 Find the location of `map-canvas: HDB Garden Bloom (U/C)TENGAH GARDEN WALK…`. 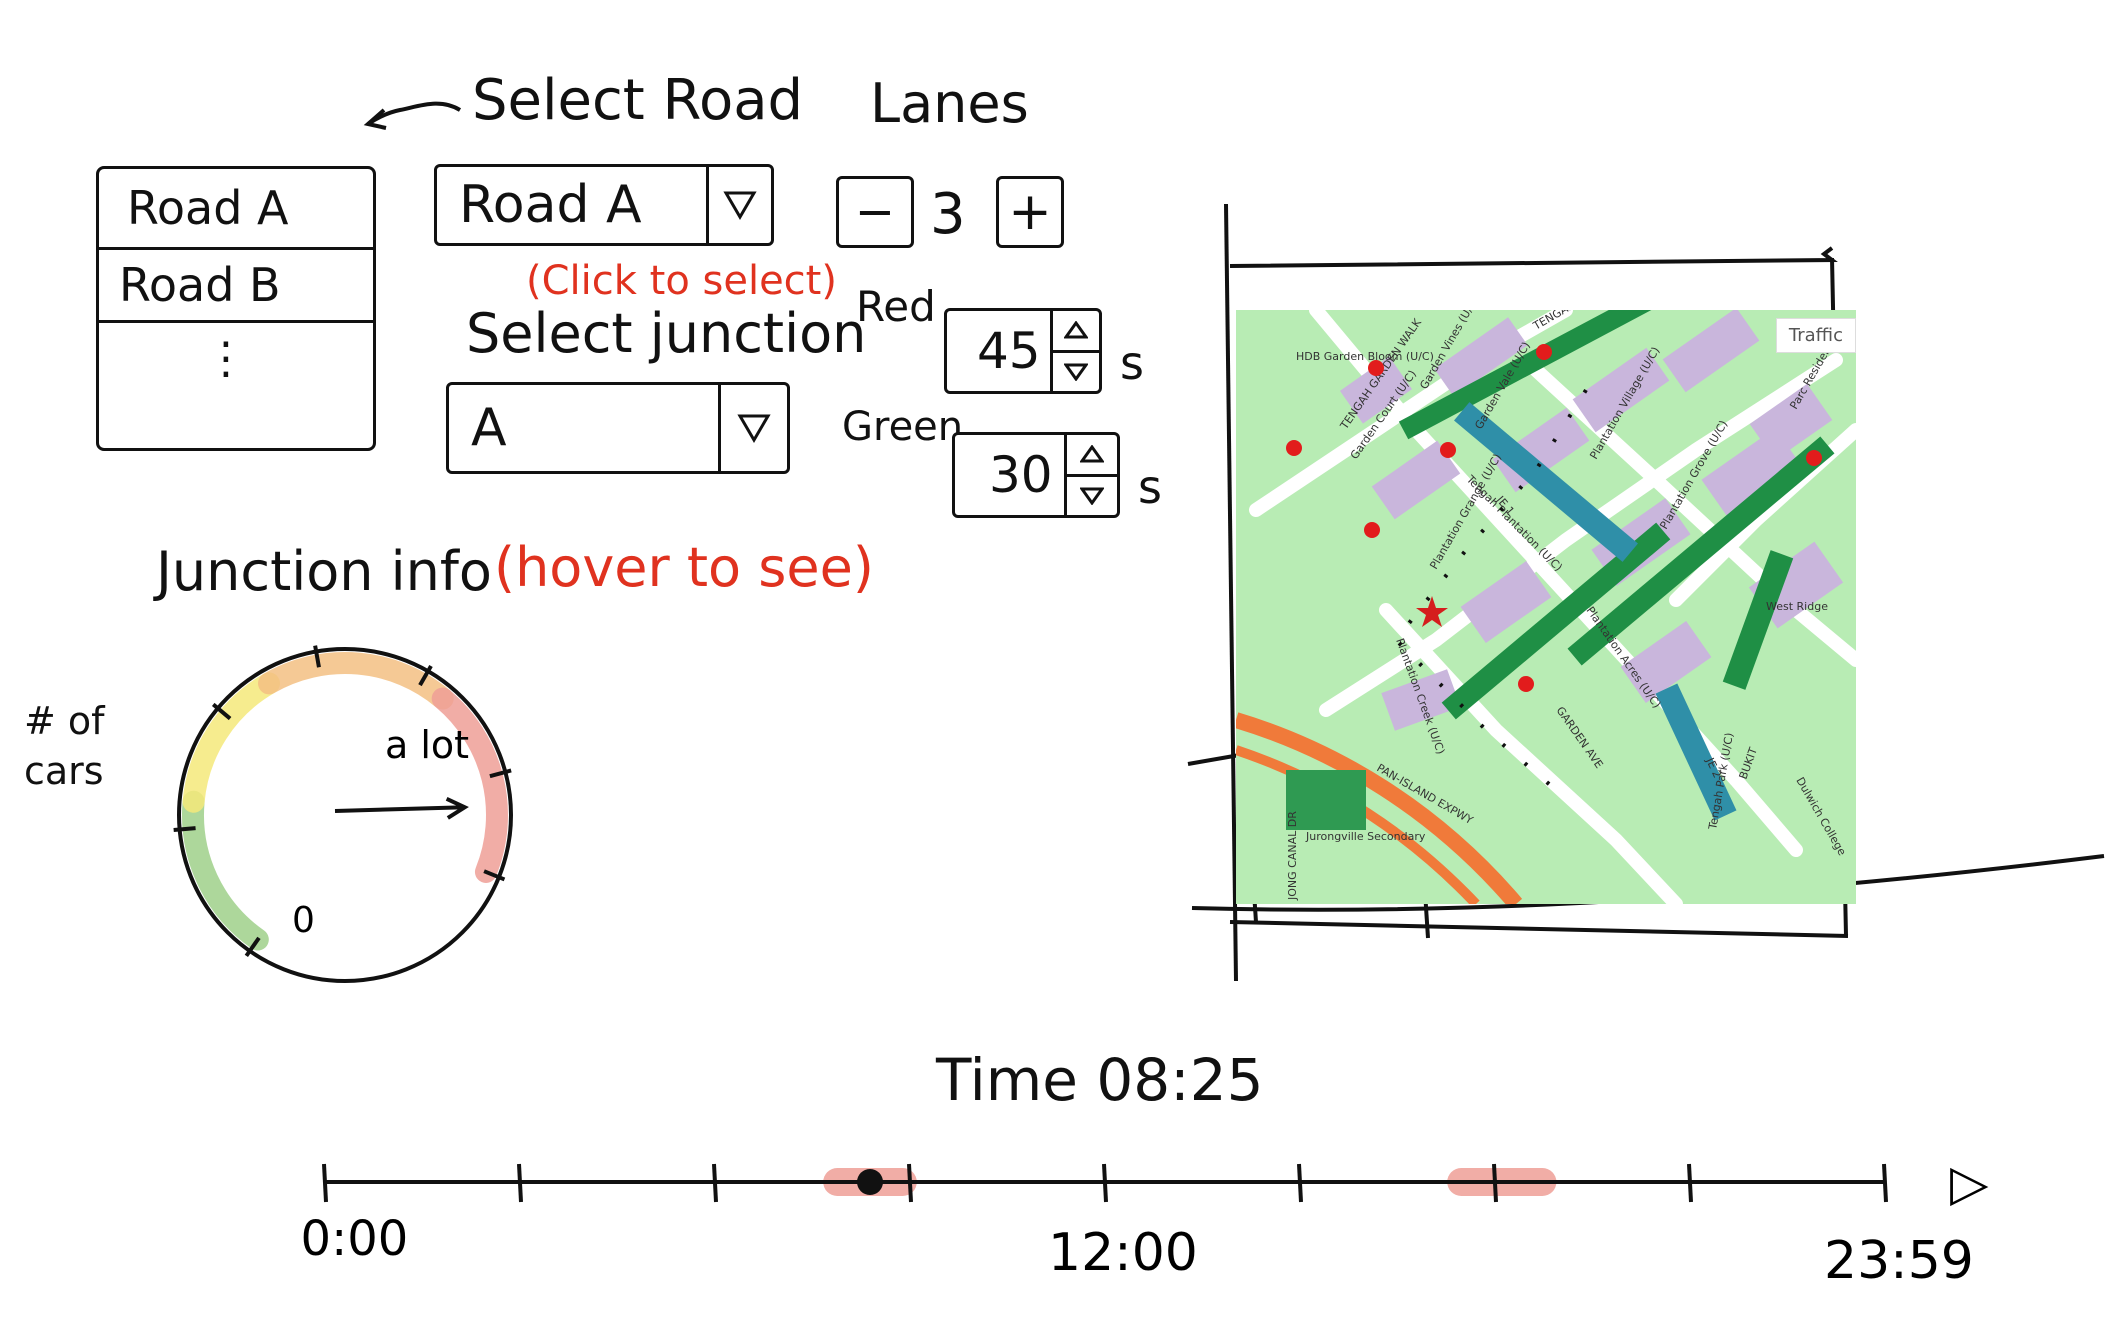

map-canvas: HDB Garden Bloom (U/C)TENGAH GARDEN WALK… is located at coordinates (1546, 607).